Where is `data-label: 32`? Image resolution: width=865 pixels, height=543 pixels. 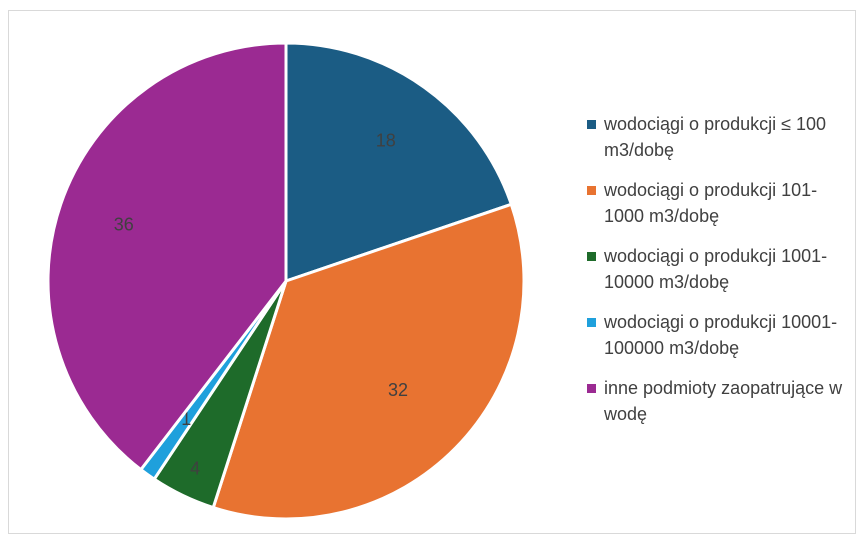 data-label: 32 is located at coordinates (398, 390).